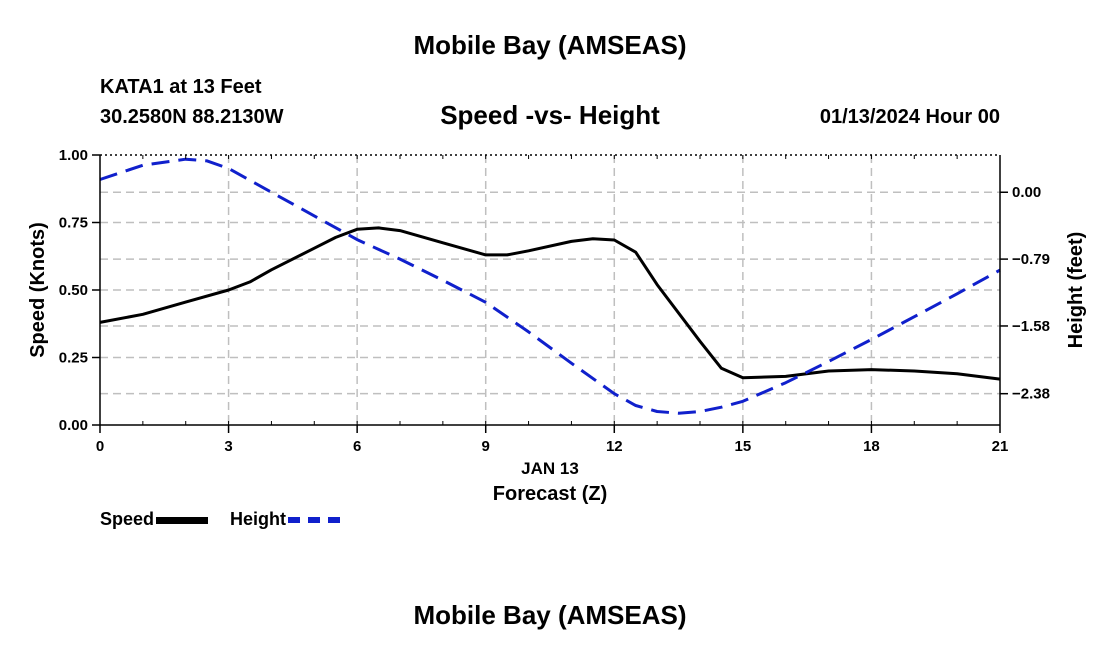 Image resolution: width=1100 pixels, height=650 pixels. I want to click on legend-speed: Speed, so click(154, 519).